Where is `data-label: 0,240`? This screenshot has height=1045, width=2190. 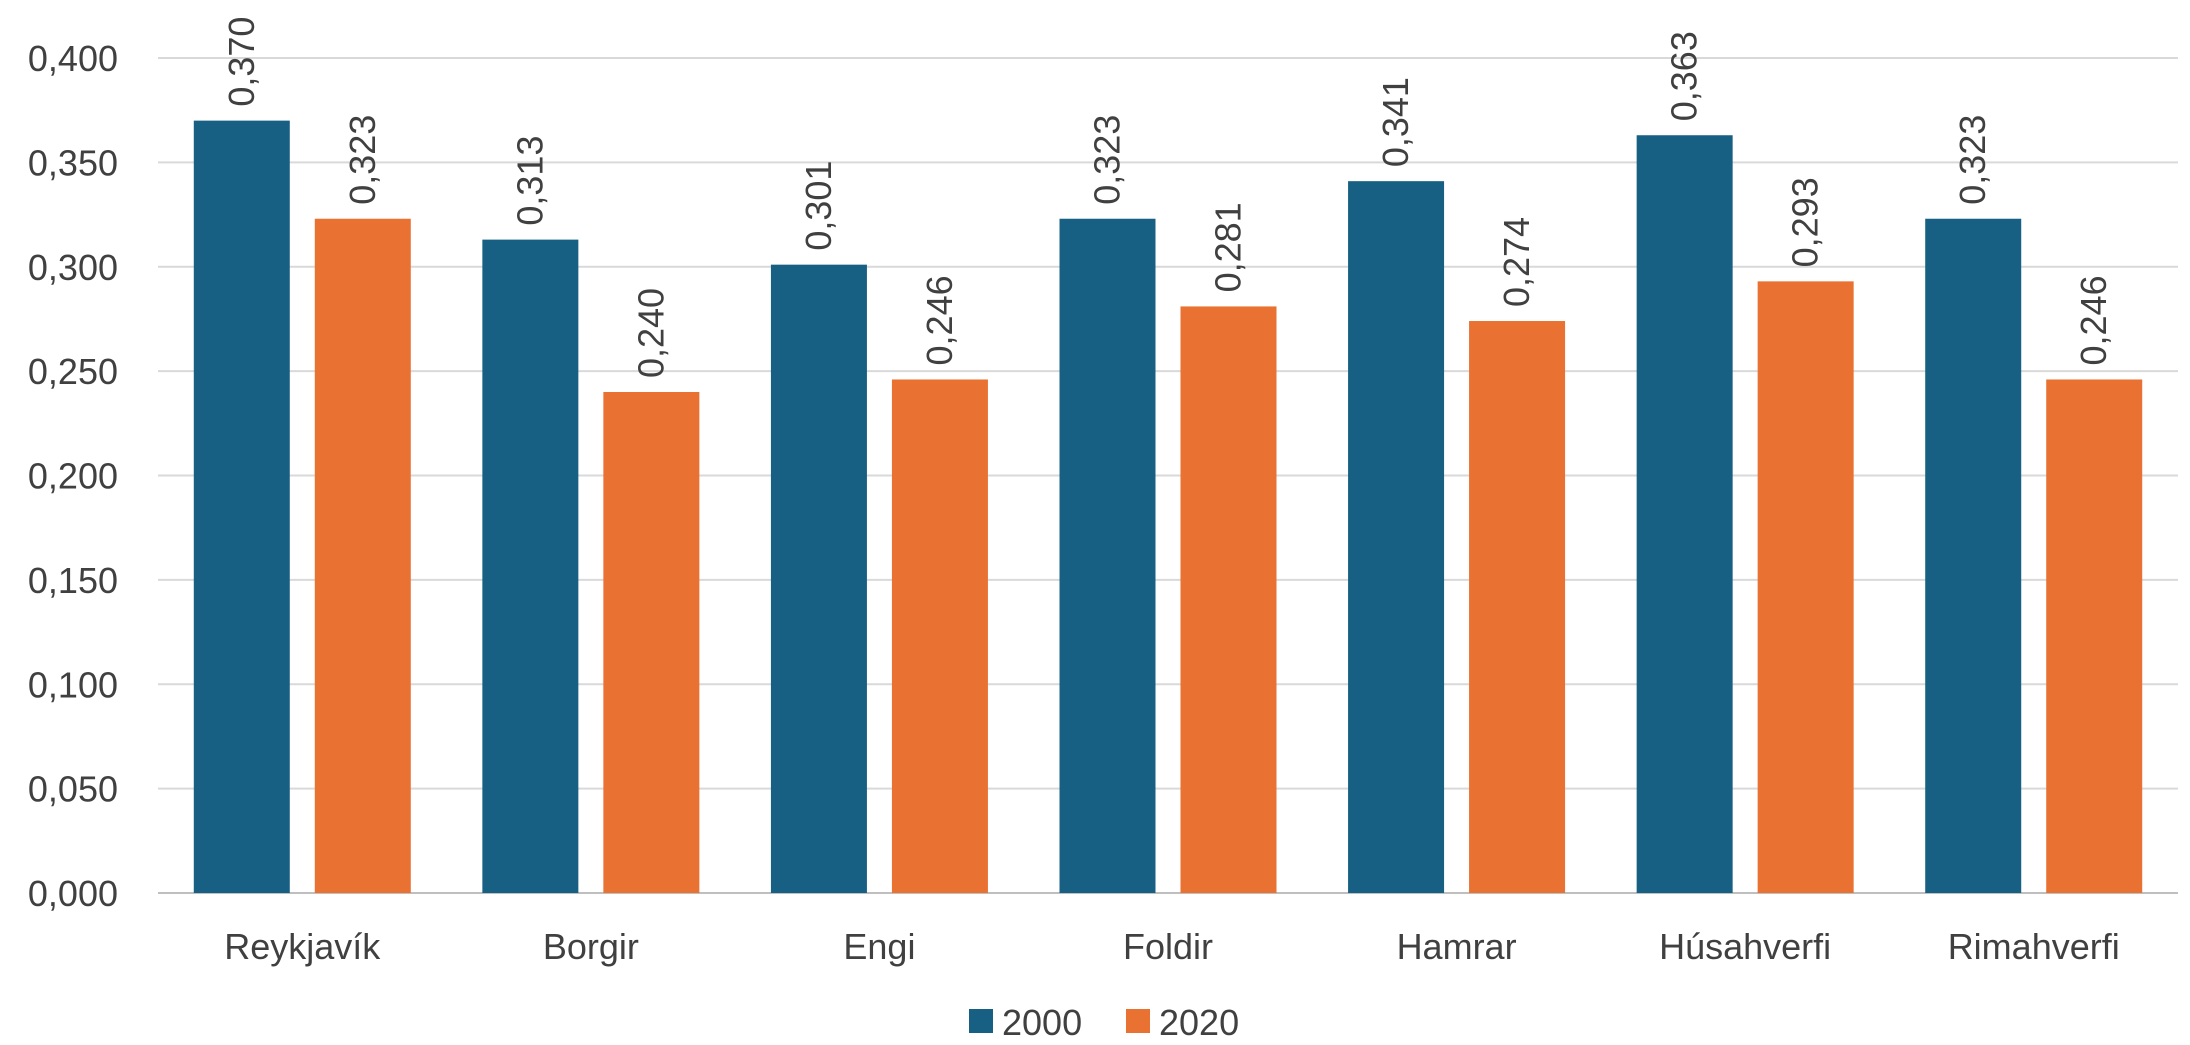
data-label: 0,240 is located at coordinates (650, 333).